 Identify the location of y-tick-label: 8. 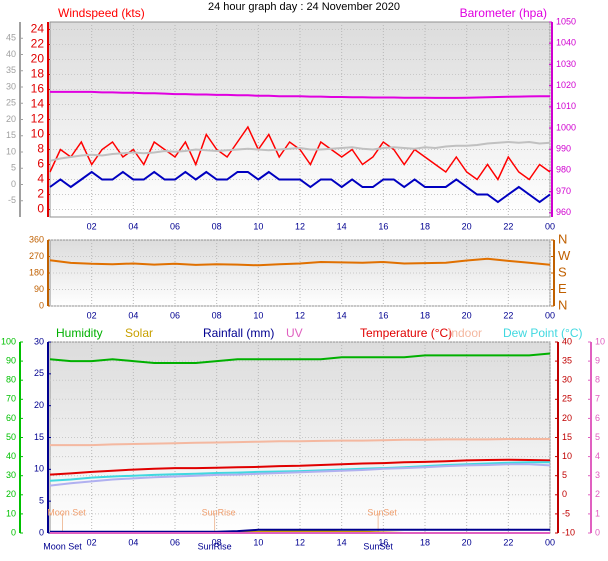
(40, 149).